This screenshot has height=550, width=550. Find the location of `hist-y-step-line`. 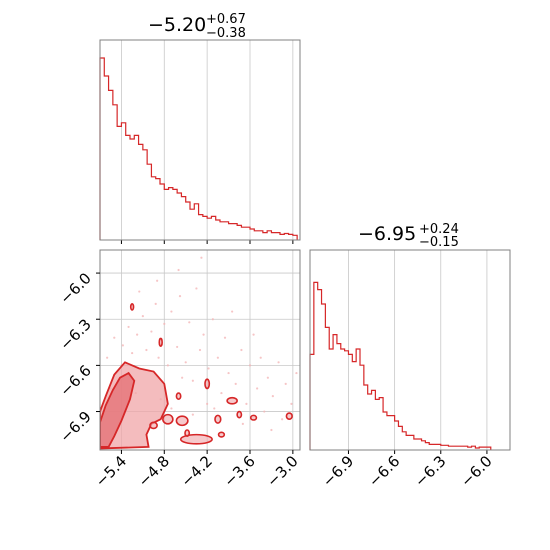

hist-y-step-line is located at coordinates (400, 365).